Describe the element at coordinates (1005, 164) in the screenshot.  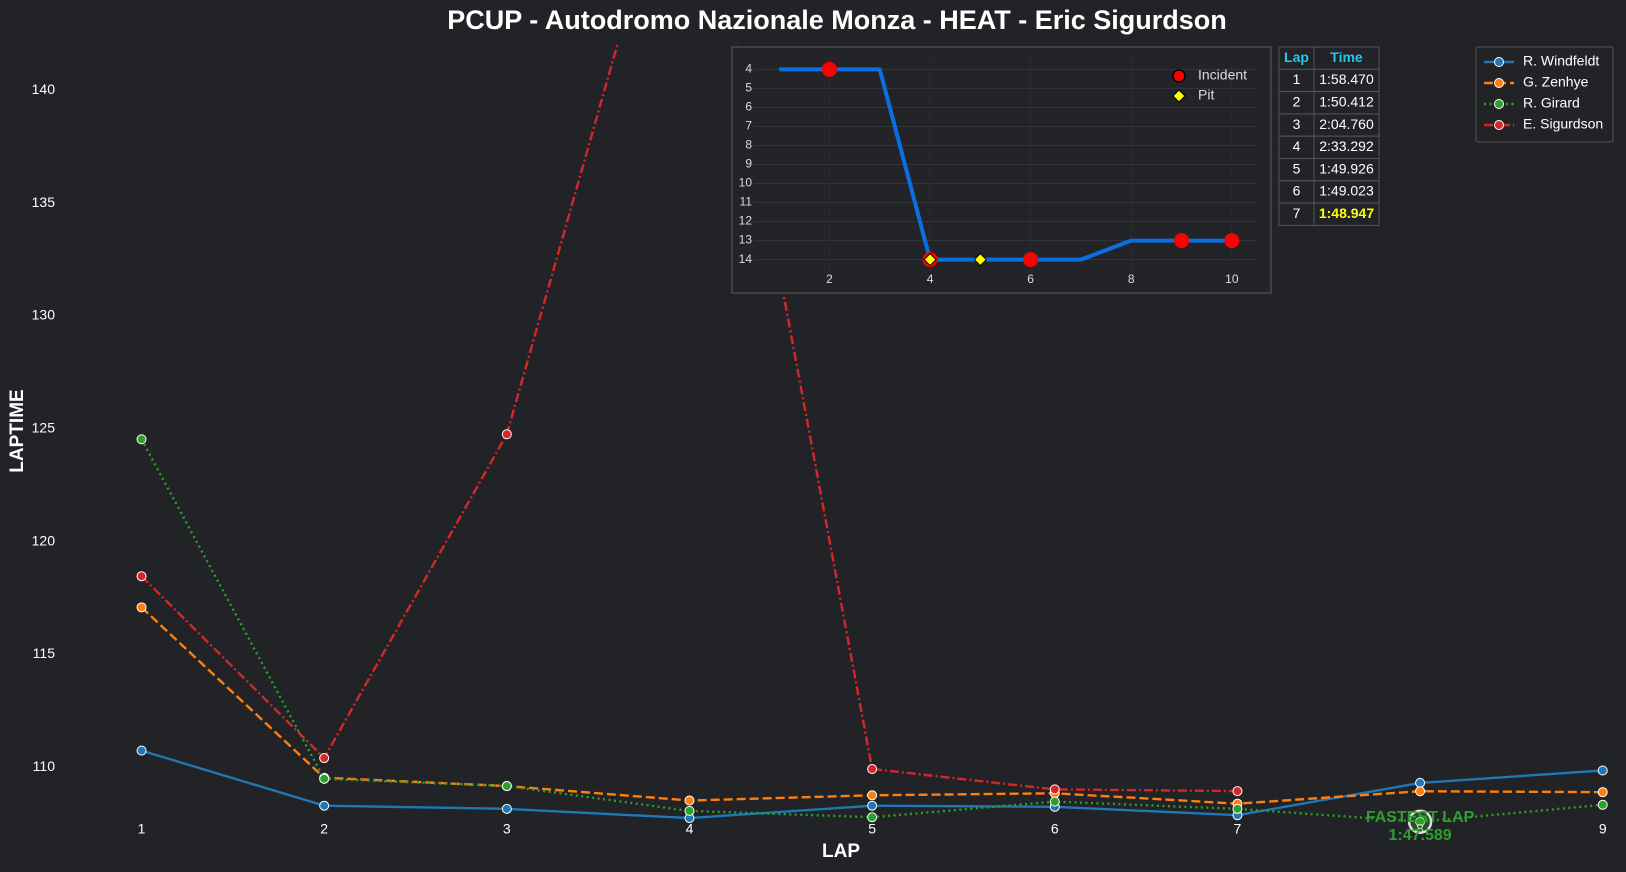
I see `position-line` at that location.